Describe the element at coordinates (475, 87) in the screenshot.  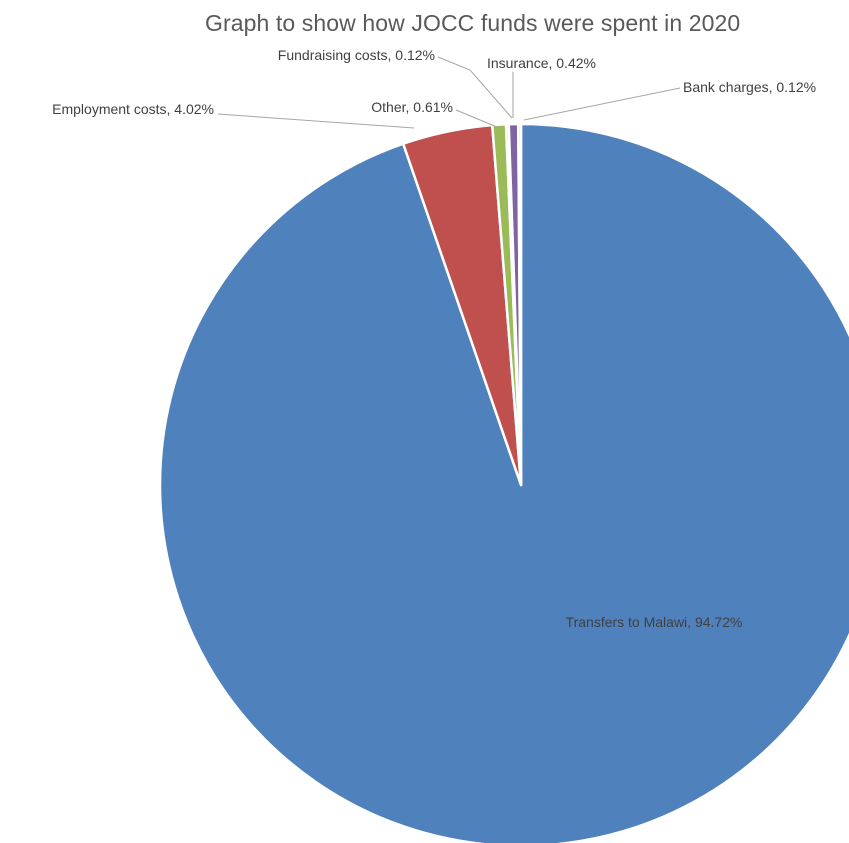
I see `leader-line-fundraising-costs` at that location.